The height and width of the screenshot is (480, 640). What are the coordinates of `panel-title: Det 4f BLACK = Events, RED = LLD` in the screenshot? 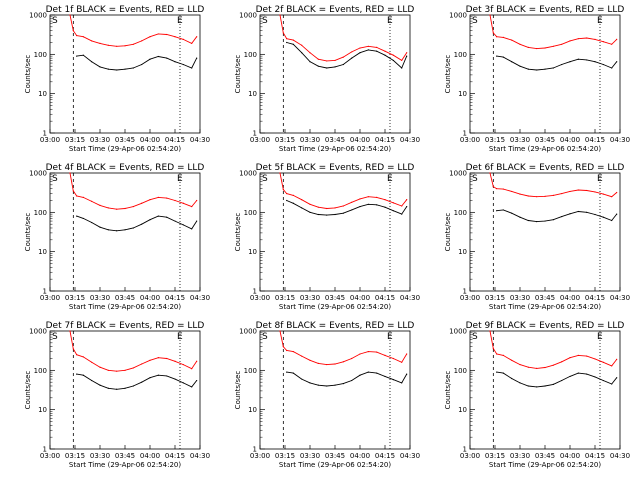 It's located at (125, 168).